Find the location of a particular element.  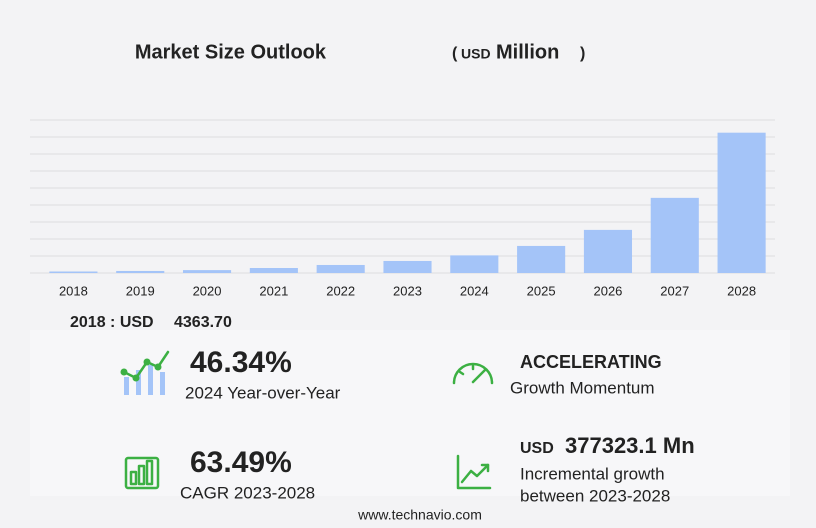

stat-caption: Growth Momentum is located at coordinates (582, 387).